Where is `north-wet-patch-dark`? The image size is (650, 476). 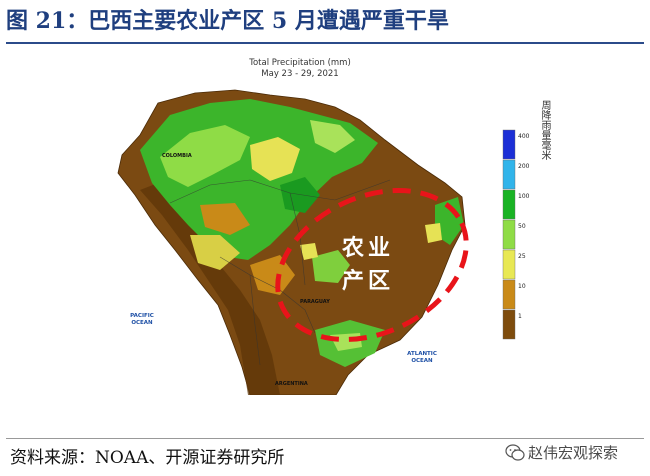 north-wet-patch-dark is located at coordinates (300, 195).